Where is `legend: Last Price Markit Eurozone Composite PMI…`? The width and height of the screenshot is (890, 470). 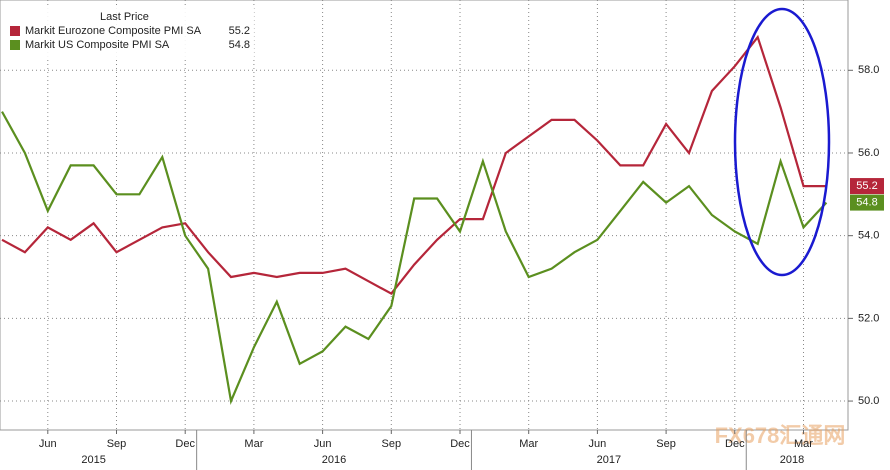 legend: Last Price Markit Eurozone Composite PMI… is located at coordinates (129, 32).